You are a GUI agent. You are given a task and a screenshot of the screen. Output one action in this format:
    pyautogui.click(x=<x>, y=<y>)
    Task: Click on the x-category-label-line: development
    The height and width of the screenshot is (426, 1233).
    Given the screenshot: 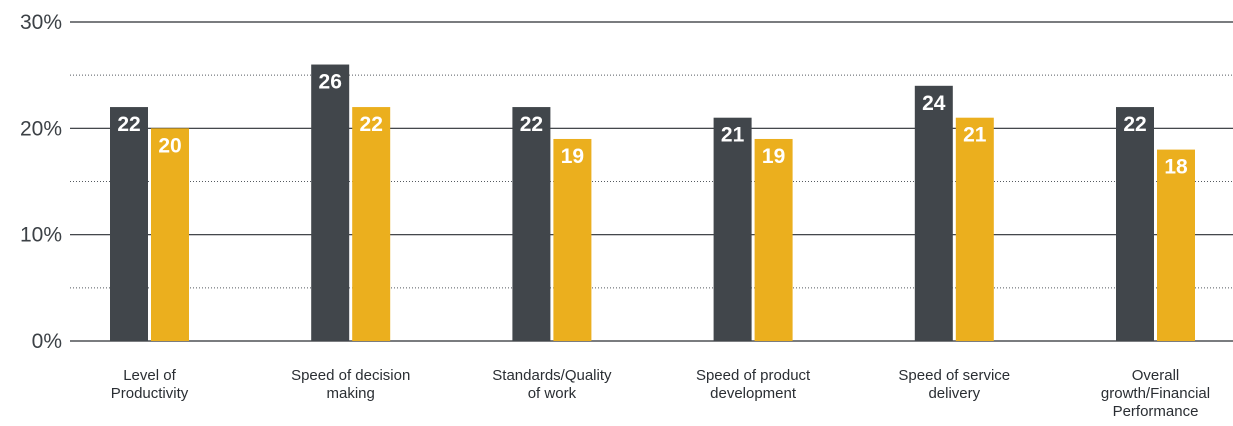 What is the action you would take?
    pyautogui.click(x=753, y=393)
    